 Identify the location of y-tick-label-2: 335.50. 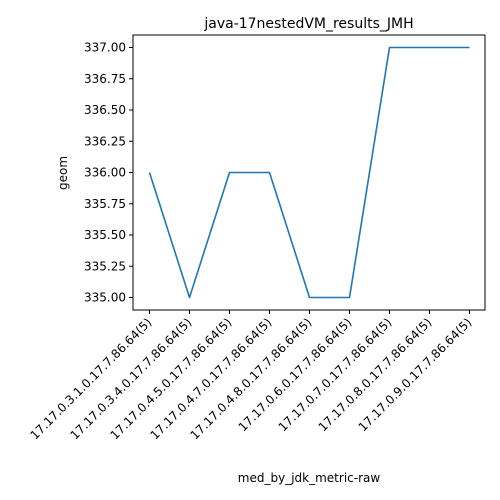
(105, 235).